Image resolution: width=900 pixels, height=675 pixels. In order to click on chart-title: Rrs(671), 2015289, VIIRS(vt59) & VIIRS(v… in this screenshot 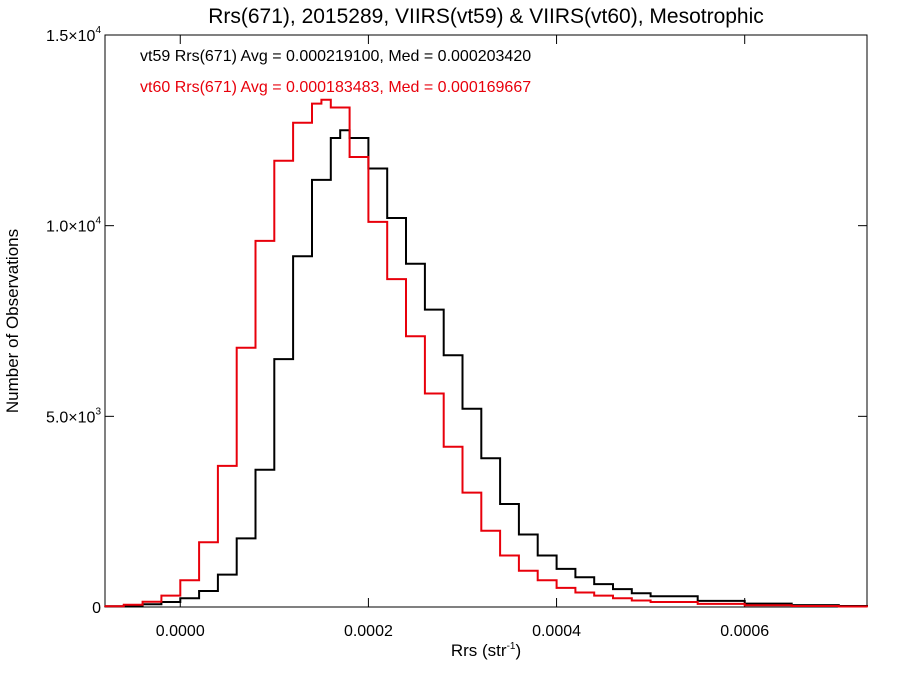, I will do `click(486, 16)`.